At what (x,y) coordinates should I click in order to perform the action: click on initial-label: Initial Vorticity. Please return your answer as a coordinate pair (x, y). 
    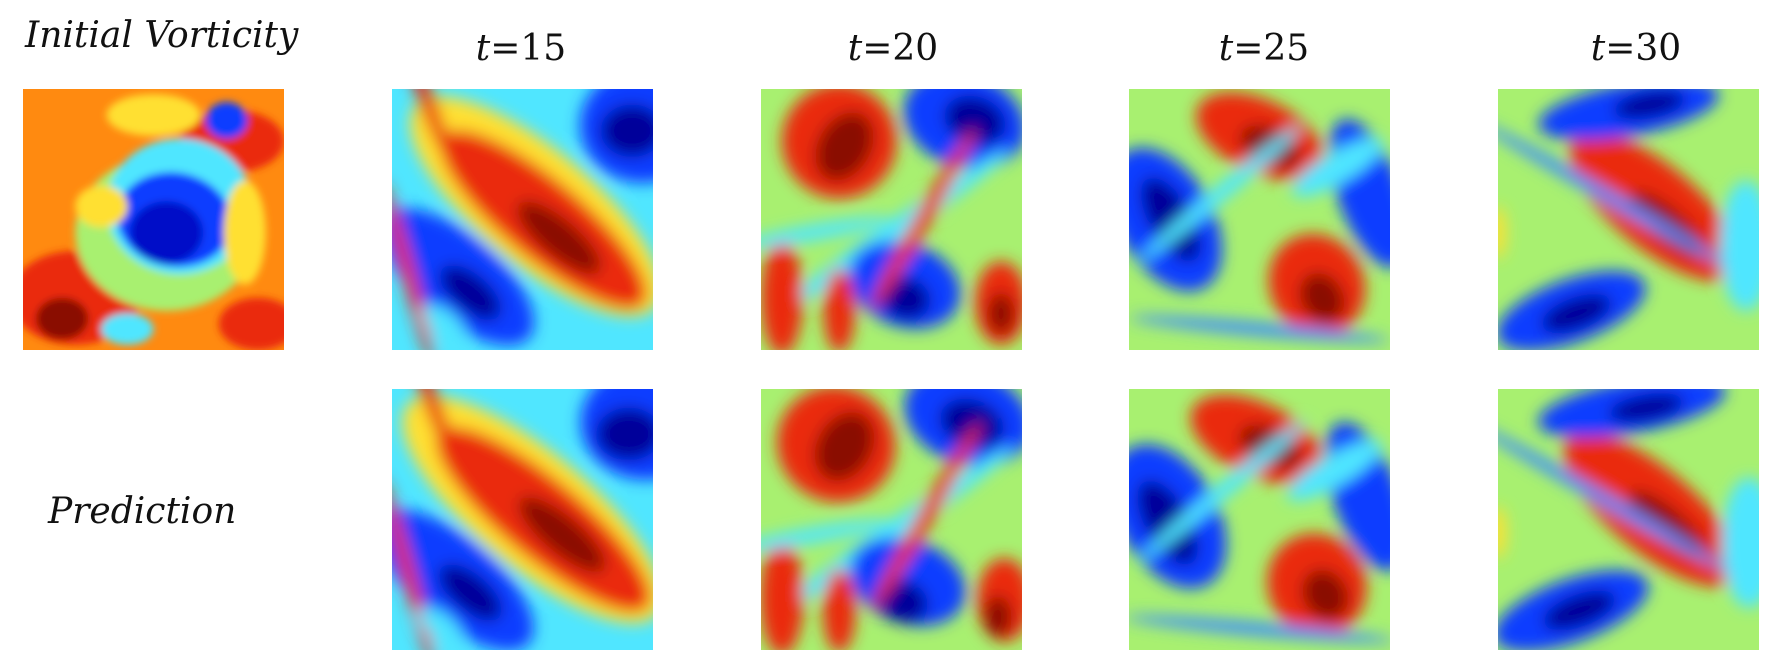
    Looking at the image, I should click on (161, 35).